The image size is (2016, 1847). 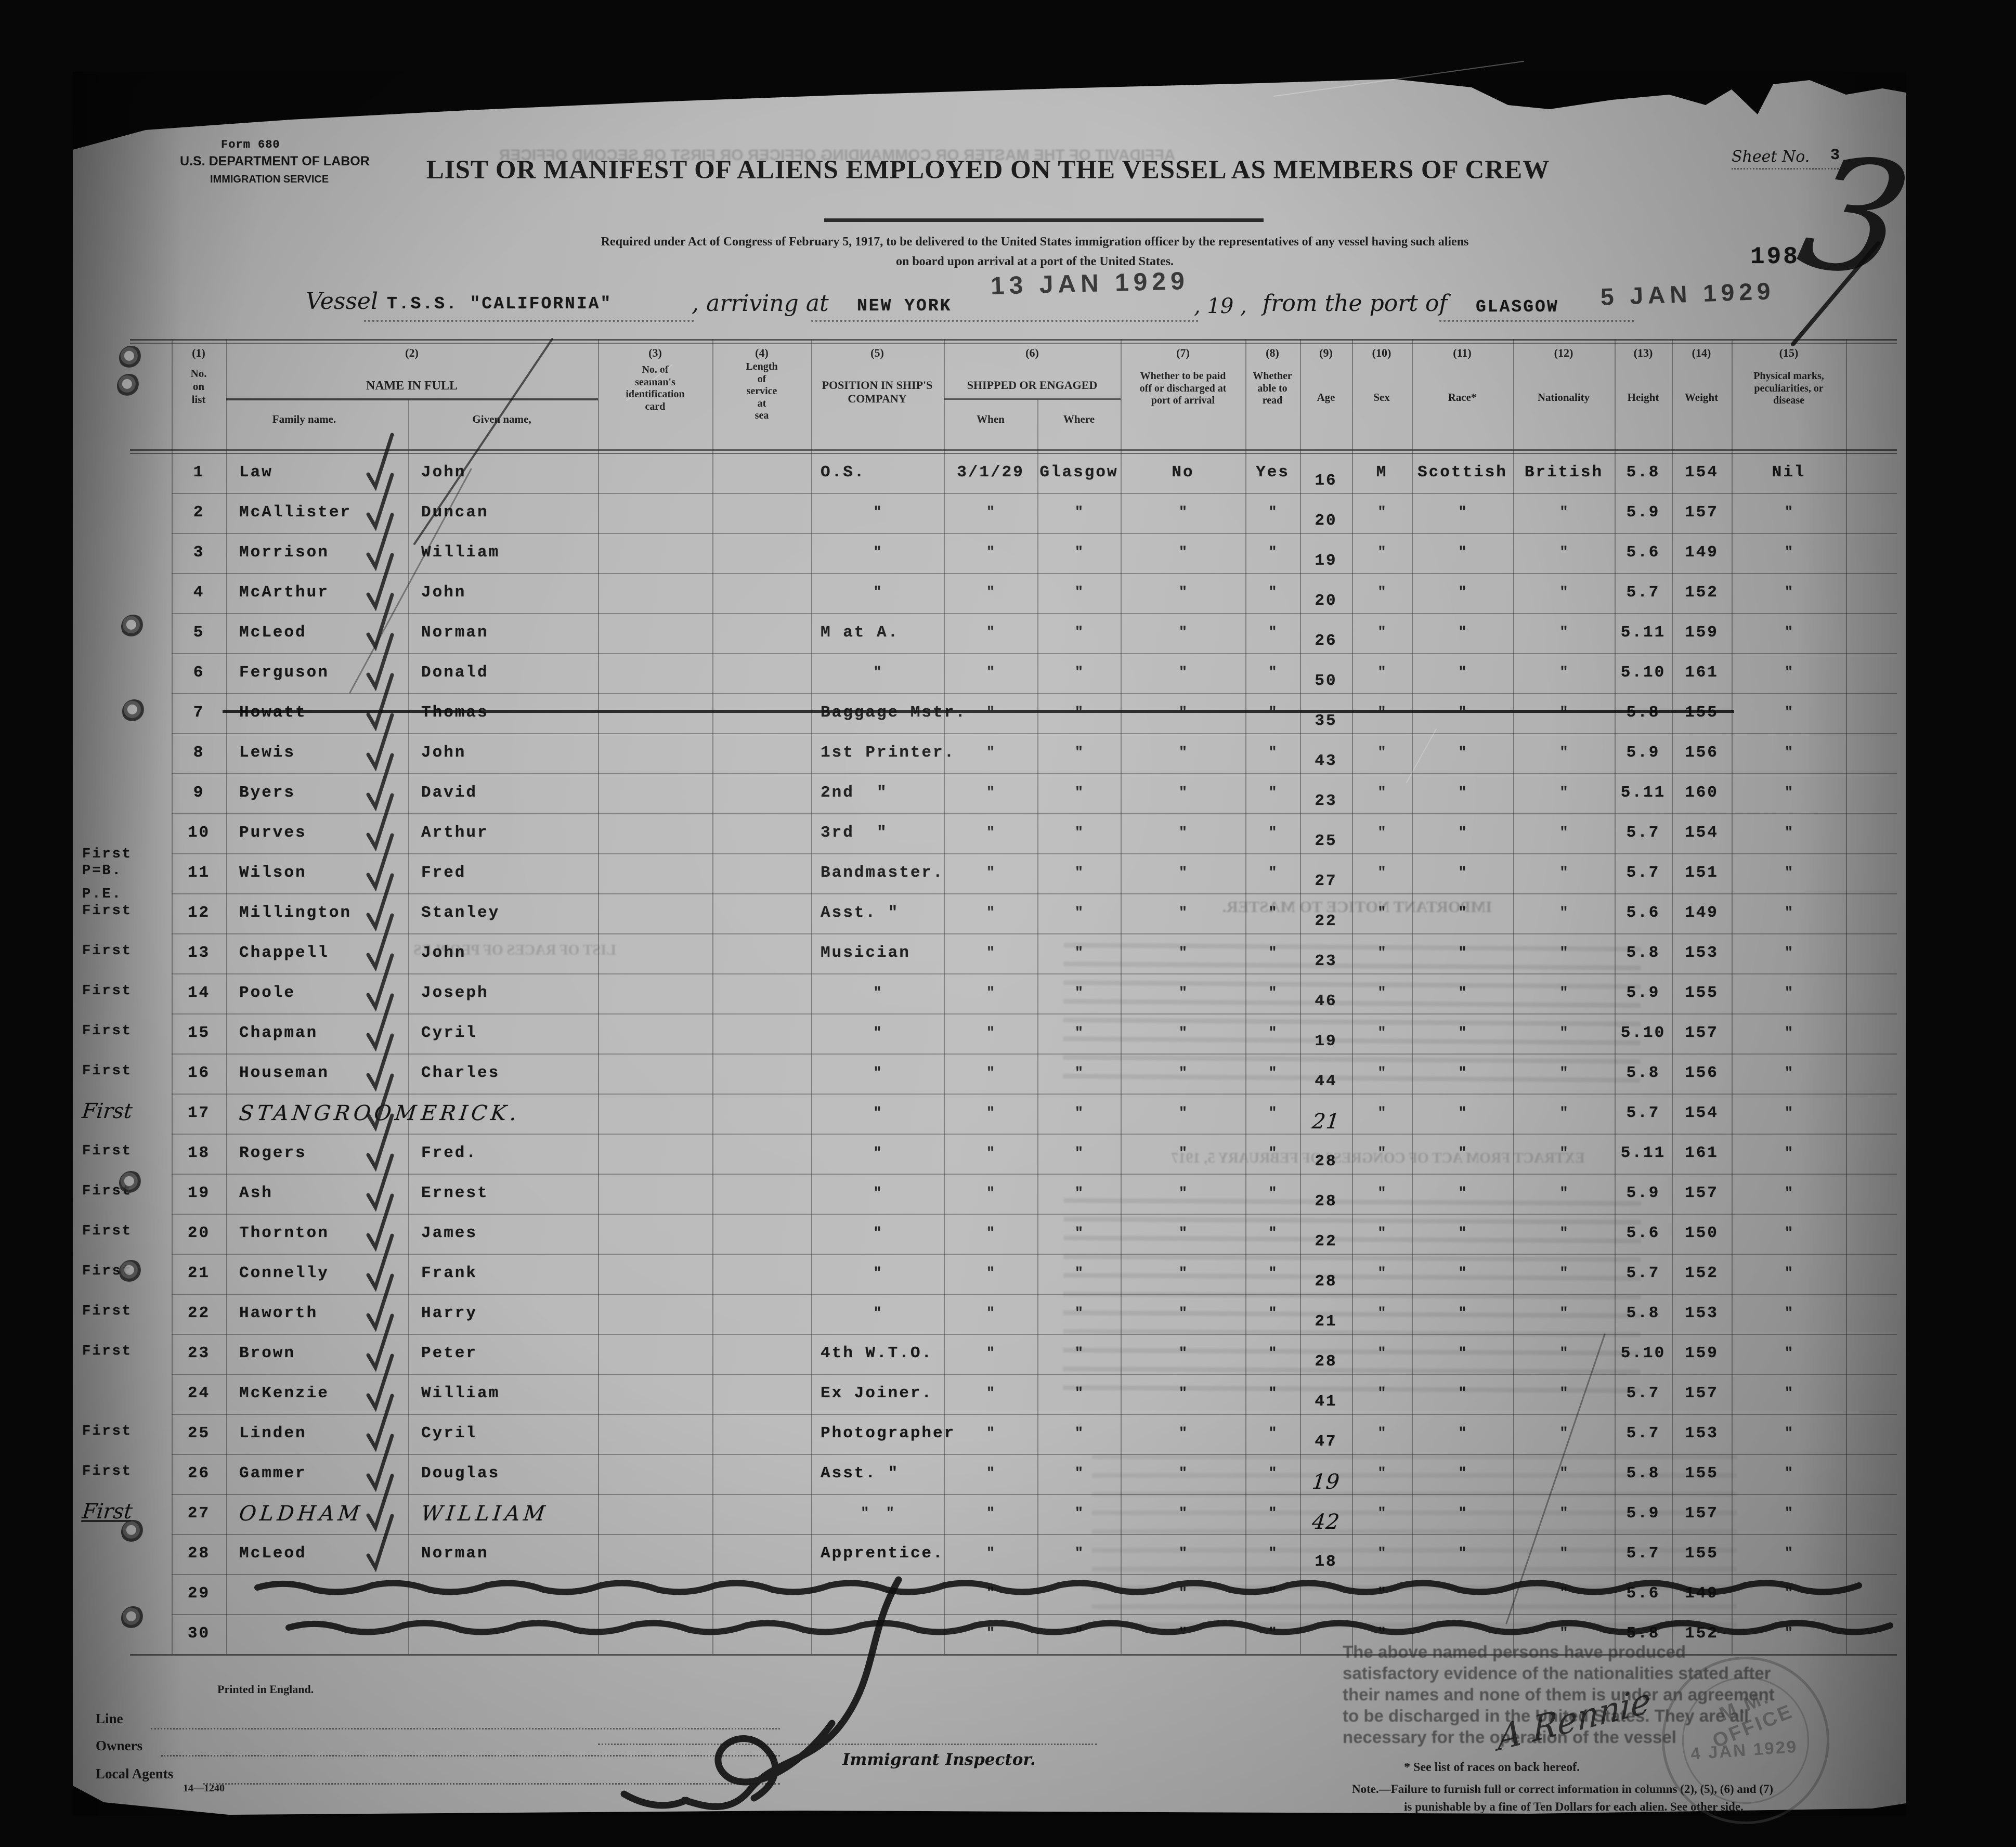 What do you see at coordinates (199, 753) in the screenshot?
I see `cell-no: 8` at bounding box center [199, 753].